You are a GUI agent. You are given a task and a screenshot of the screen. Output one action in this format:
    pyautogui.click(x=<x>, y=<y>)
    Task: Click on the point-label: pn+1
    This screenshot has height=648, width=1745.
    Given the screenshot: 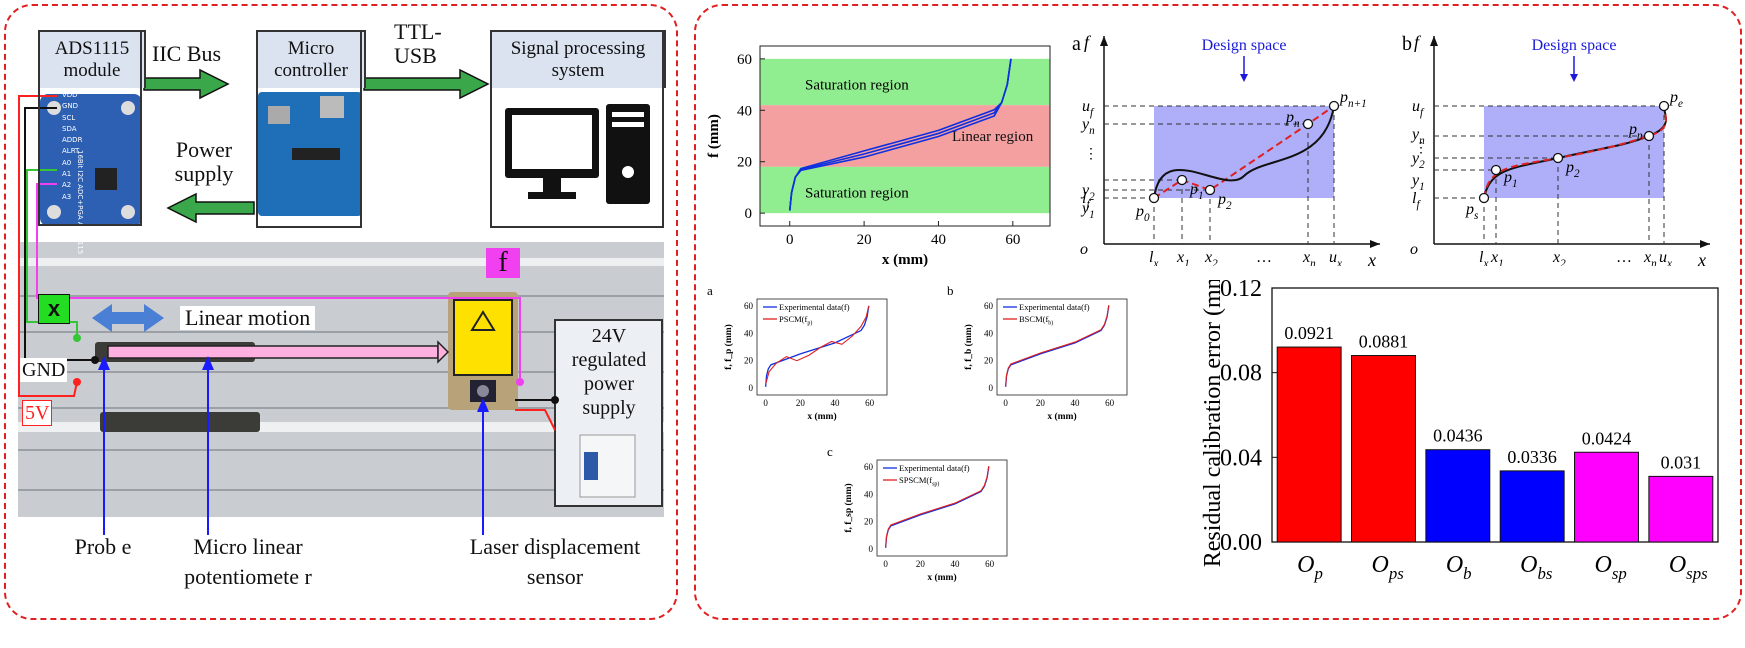 What is the action you would take?
    pyautogui.click(x=1353, y=99)
    